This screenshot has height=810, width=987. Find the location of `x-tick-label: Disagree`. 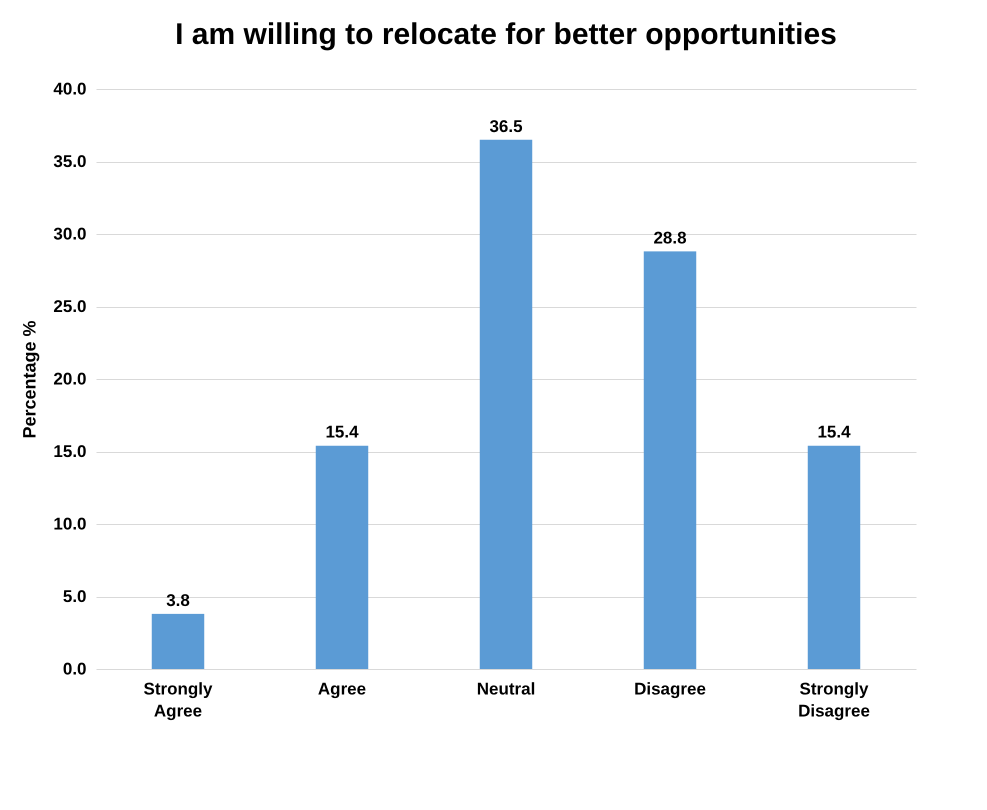

x-tick-label: Disagree is located at coordinates (670, 689).